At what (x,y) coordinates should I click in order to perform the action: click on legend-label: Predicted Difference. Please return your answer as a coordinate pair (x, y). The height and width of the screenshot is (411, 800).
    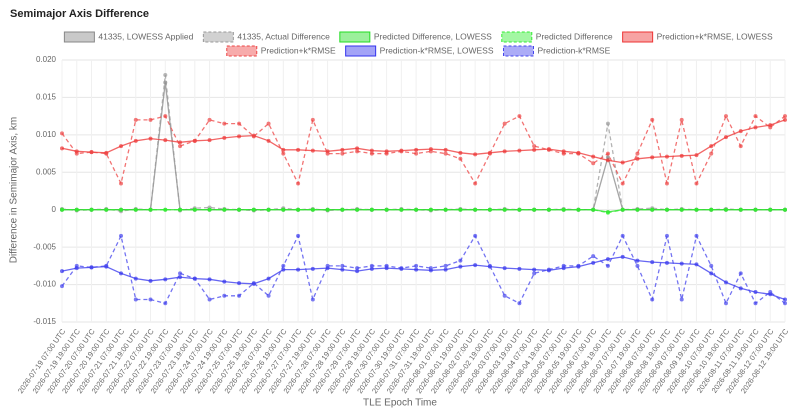
    Looking at the image, I should click on (574, 36).